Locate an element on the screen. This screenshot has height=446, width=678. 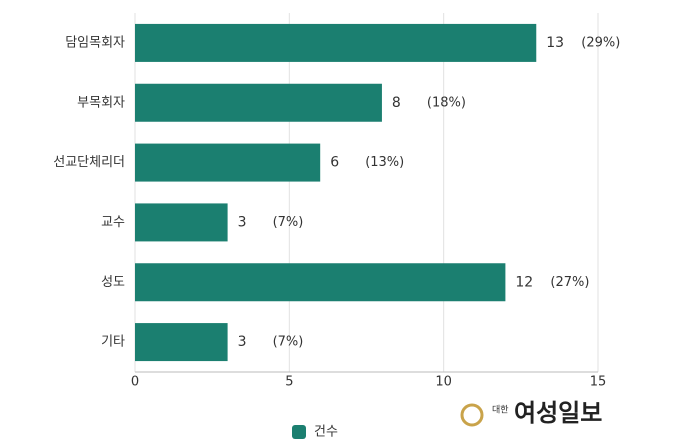
logo-icon is located at coordinates (472, 415).